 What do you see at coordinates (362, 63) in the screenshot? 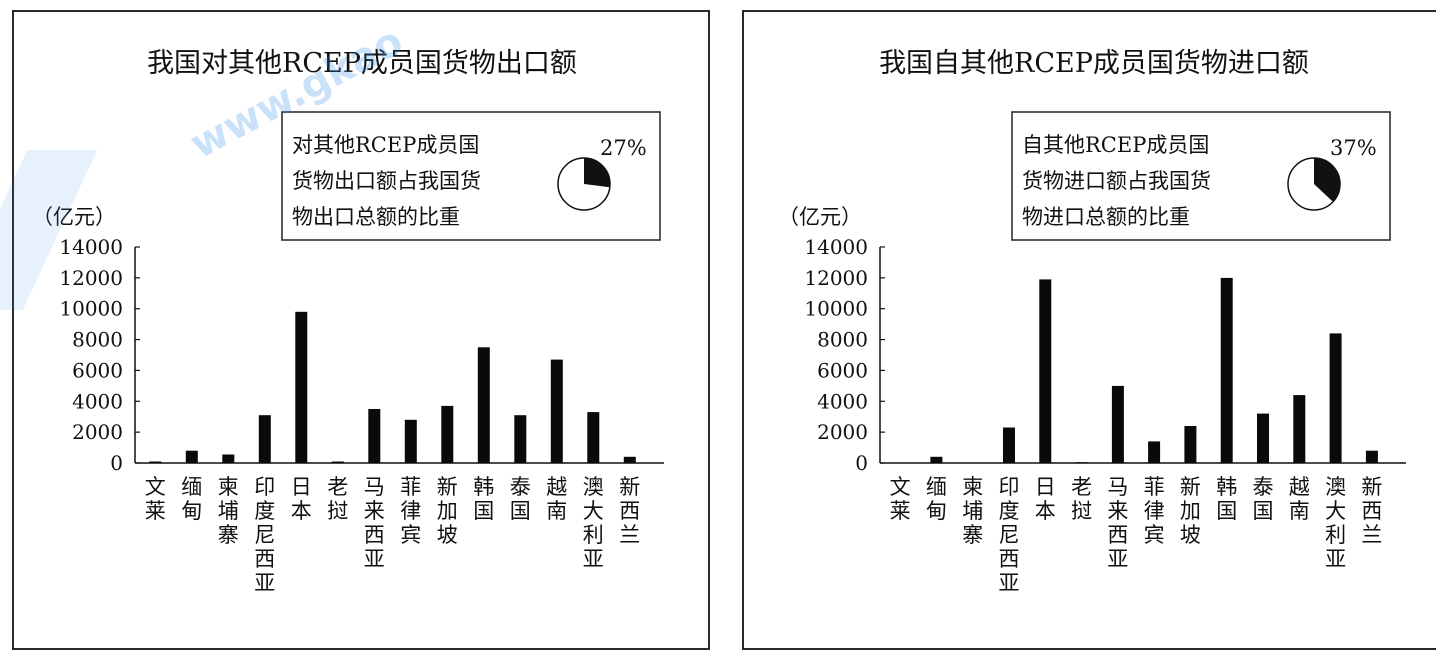
I see `chart-title: 我国对其他RCEP成员国货物出口额` at bounding box center [362, 63].